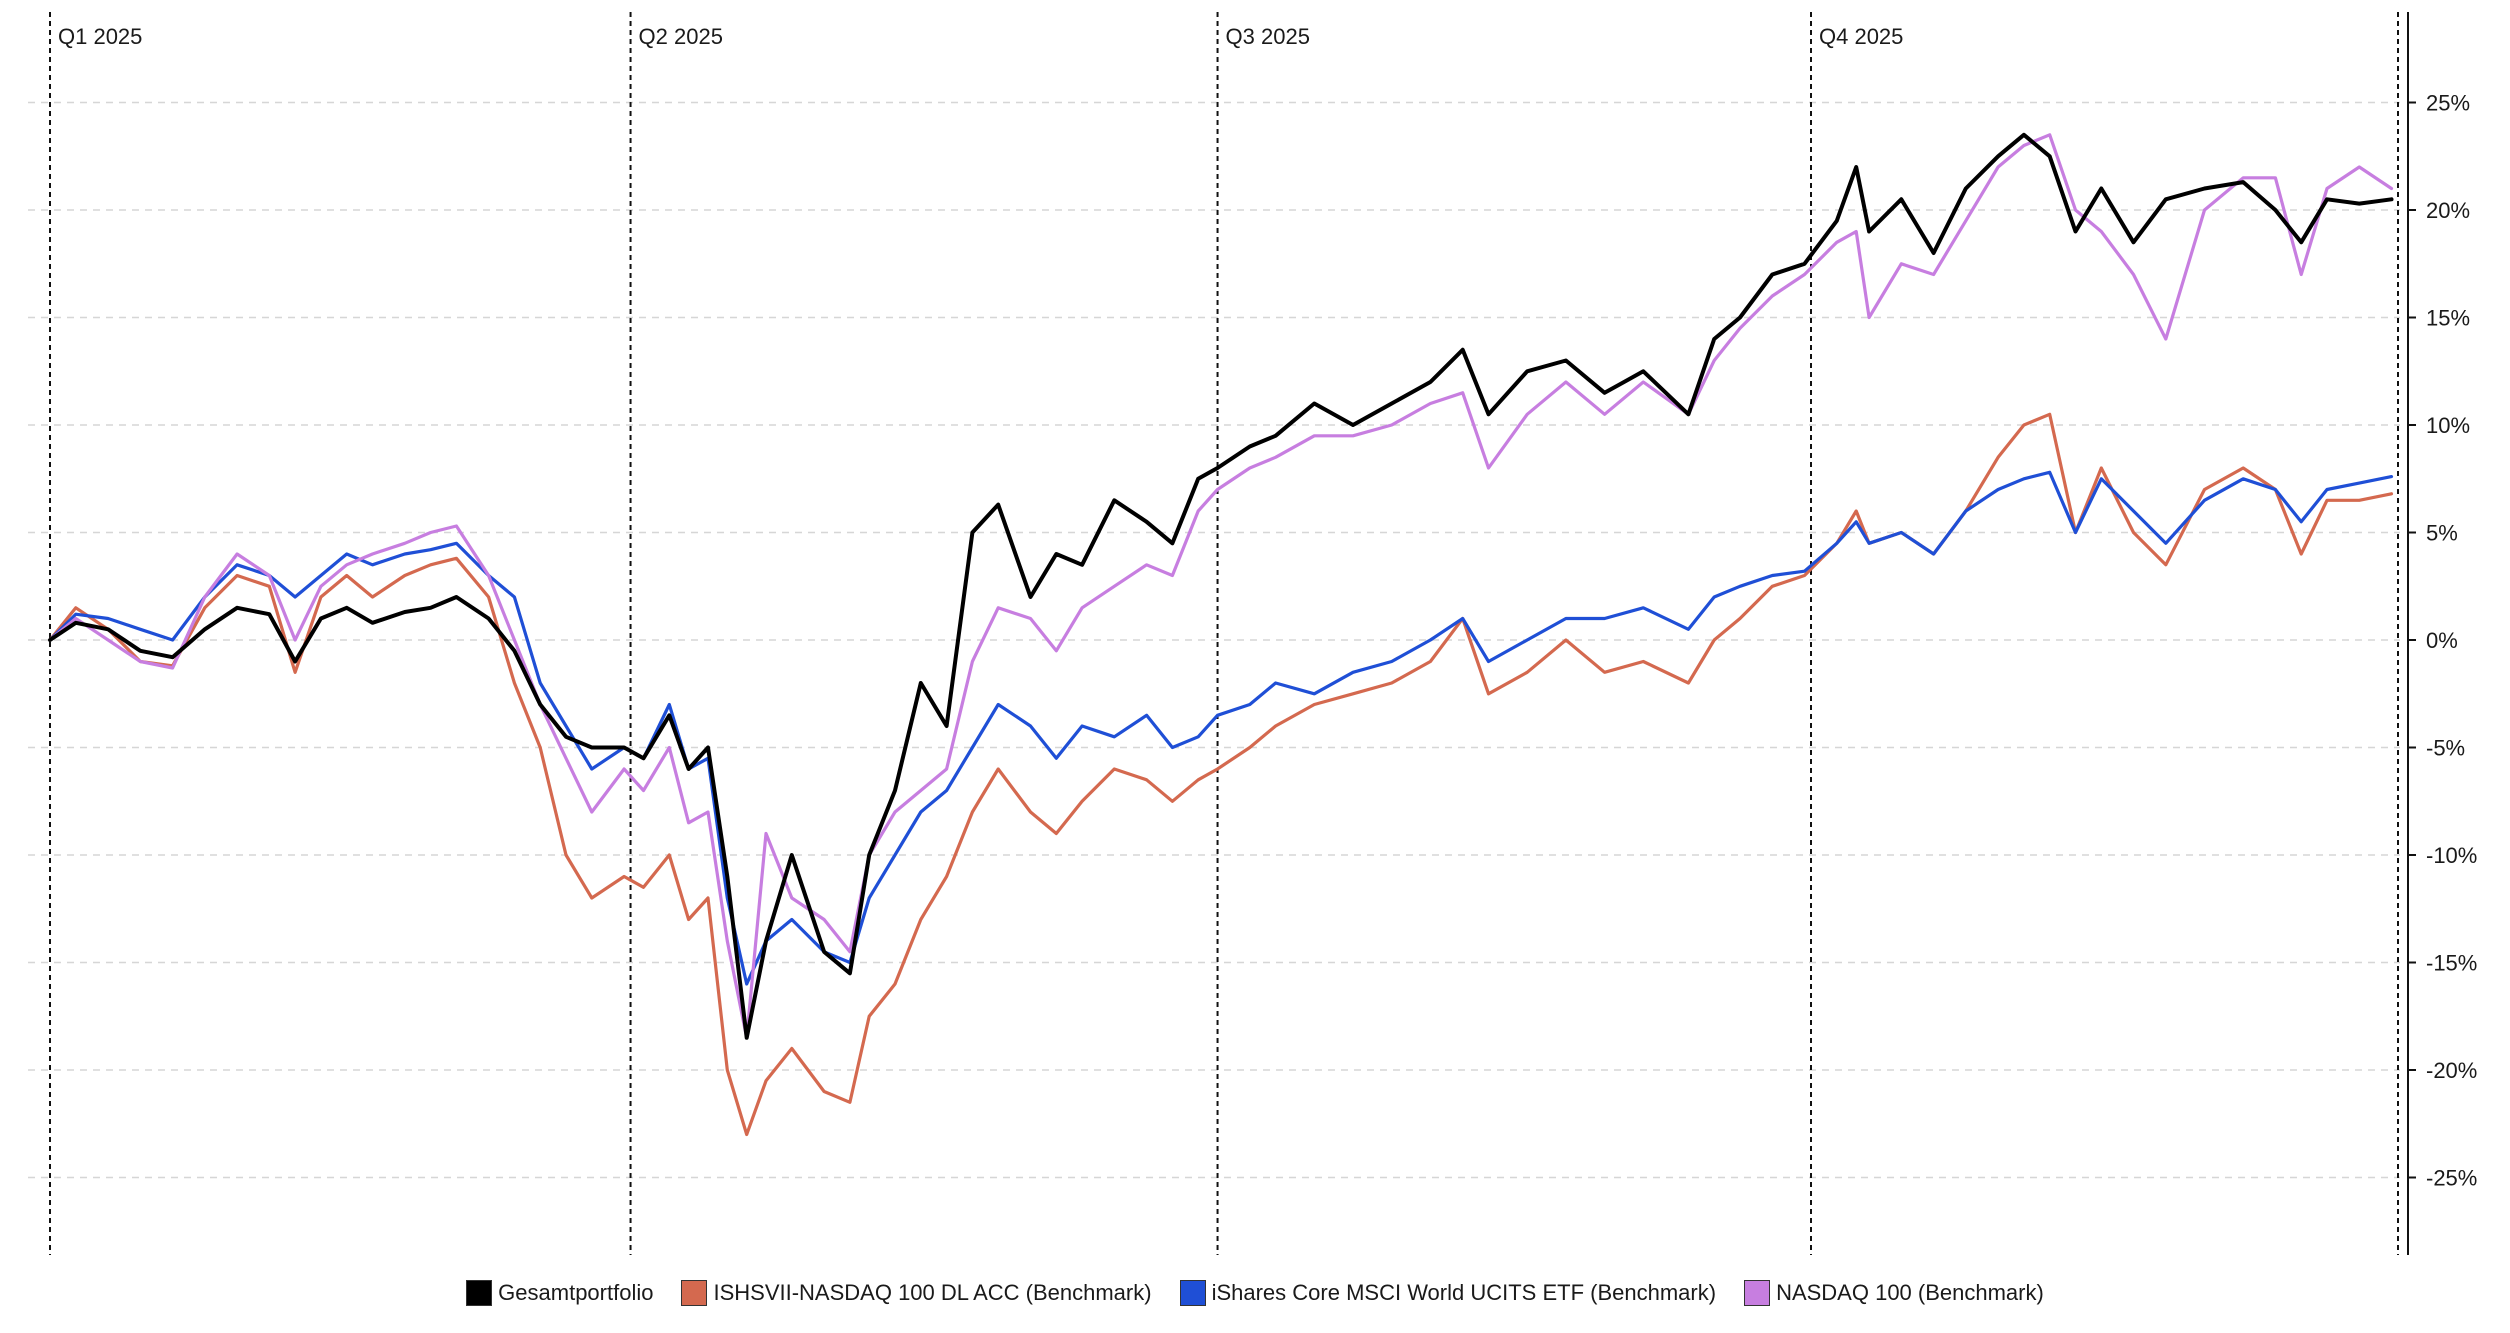 This screenshot has height=1333, width=2510. What do you see at coordinates (1268, 36) in the screenshot?
I see `quarter-label: Q3 2025` at bounding box center [1268, 36].